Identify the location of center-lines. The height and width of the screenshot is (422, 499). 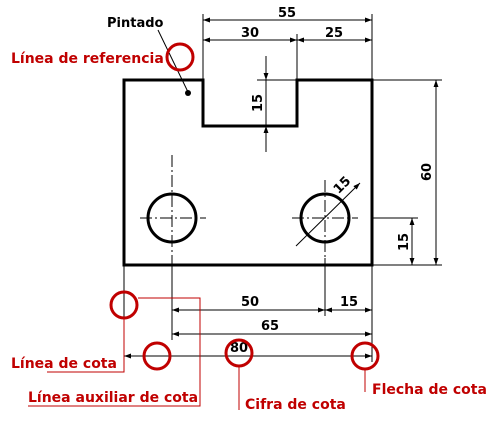
(249, 206).